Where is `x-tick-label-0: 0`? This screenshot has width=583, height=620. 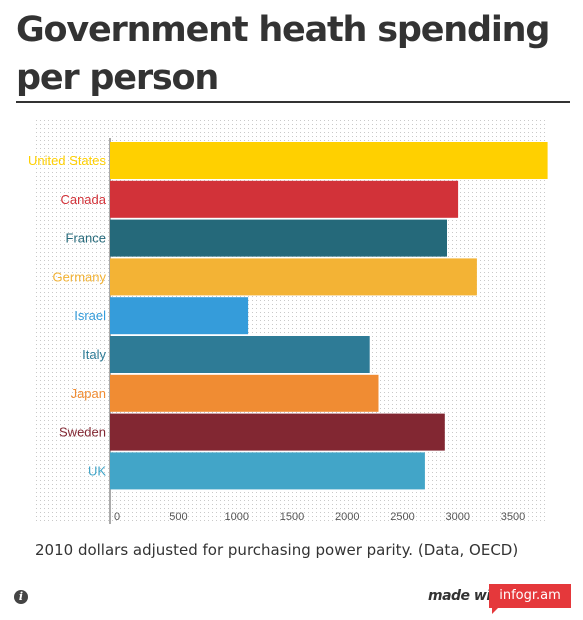
x-tick-label-0: 0 is located at coordinates (117, 517).